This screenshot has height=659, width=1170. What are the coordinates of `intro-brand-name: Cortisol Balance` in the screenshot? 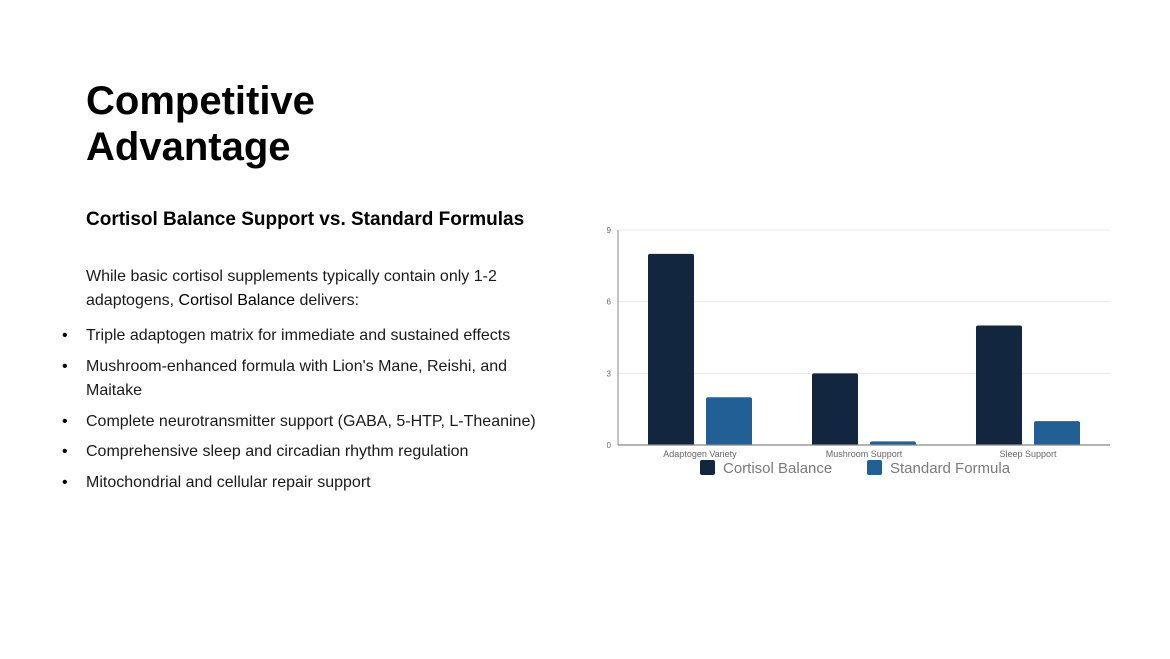 It's located at (237, 300).